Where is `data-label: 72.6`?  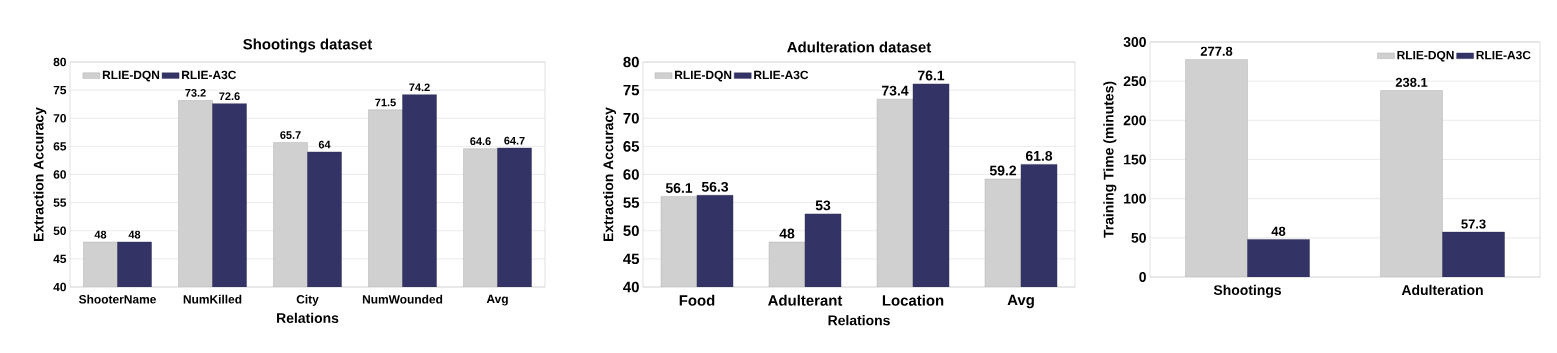 data-label: 72.6 is located at coordinates (229, 96).